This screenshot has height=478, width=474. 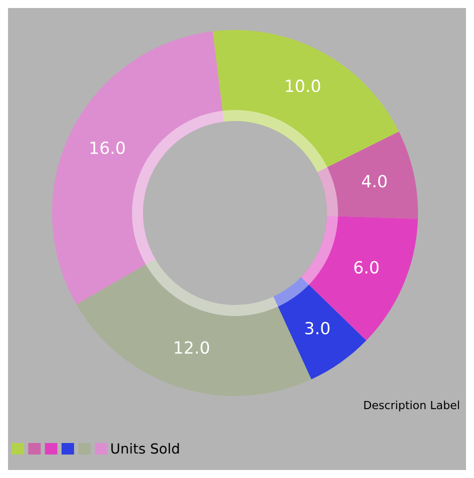 What do you see at coordinates (374, 181) in the screenshot?
I see `data-label: 4.0` at bounding box center [374, 181].